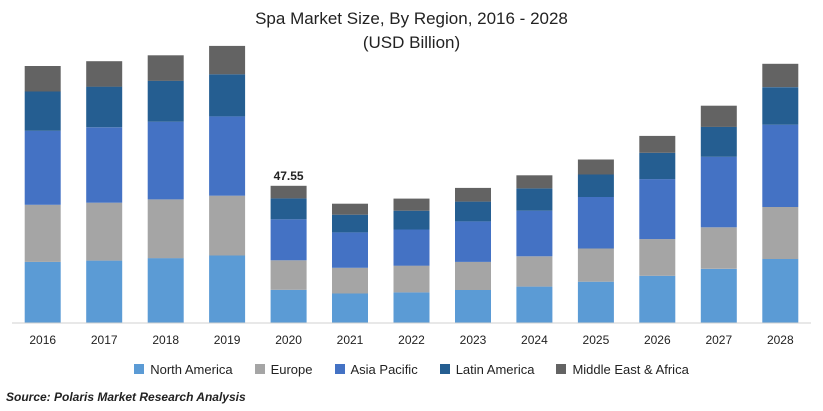 This screenshot has height=411, width=823. Describe the element at coordinates (657, 209) in the screenshot. I see `bar-2026-asia-pacific` at that location.